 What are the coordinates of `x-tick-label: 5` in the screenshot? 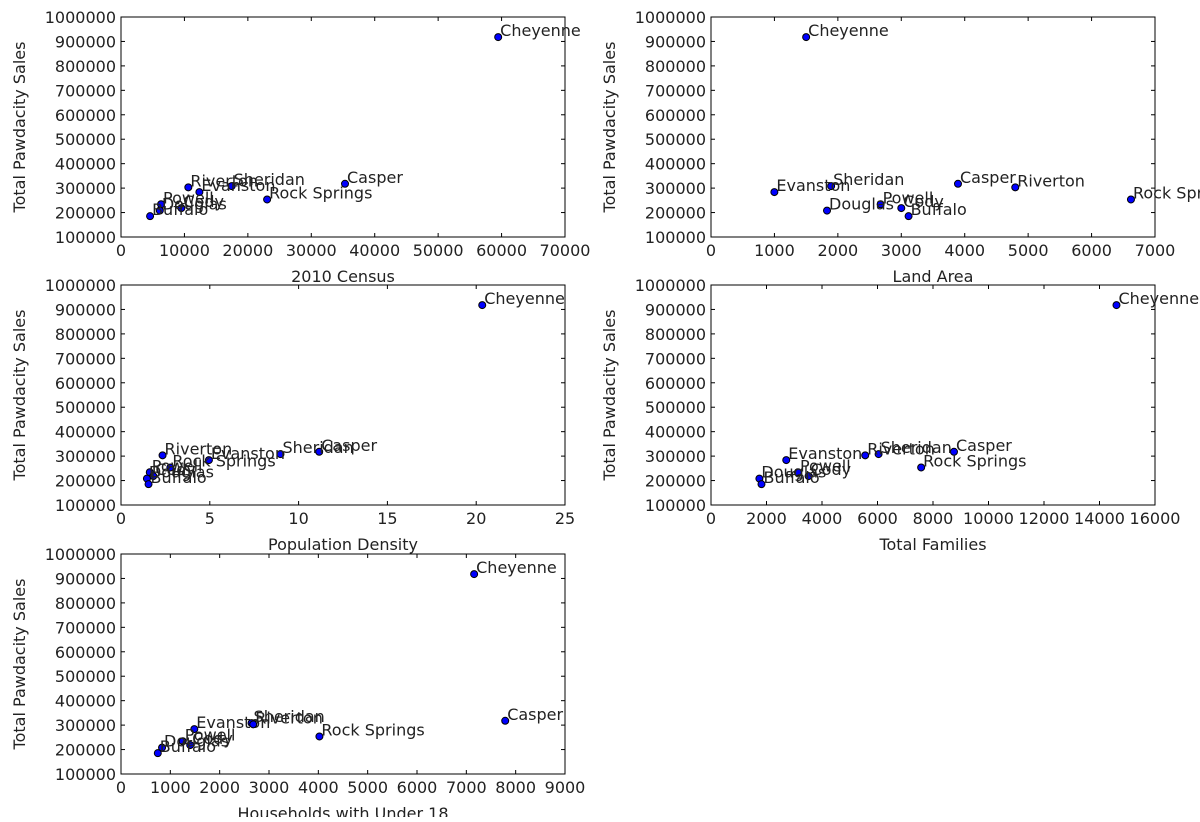 It's located at (210, 518).